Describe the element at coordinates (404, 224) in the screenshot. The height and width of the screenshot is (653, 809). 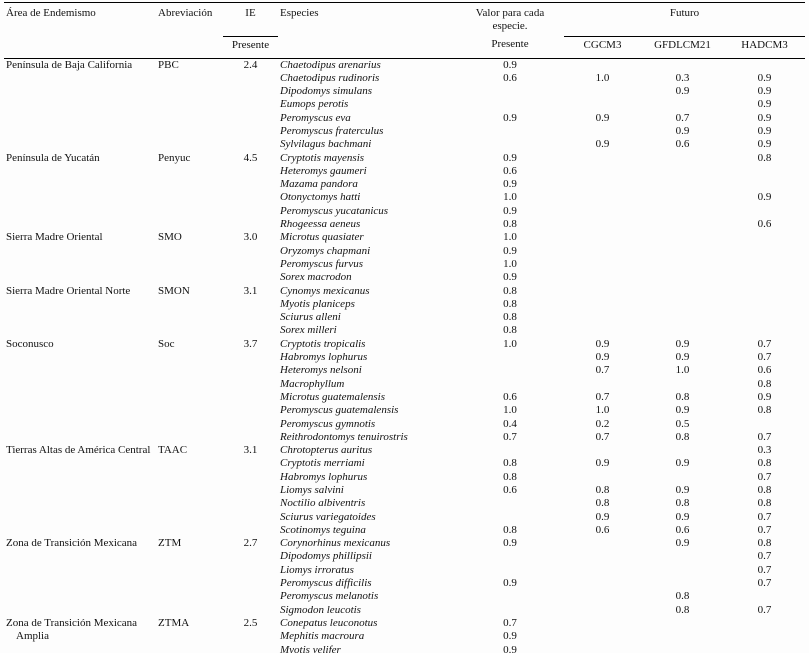
I see `species-row: Rhogeessa aeneus 0.8 0.6` at that location.